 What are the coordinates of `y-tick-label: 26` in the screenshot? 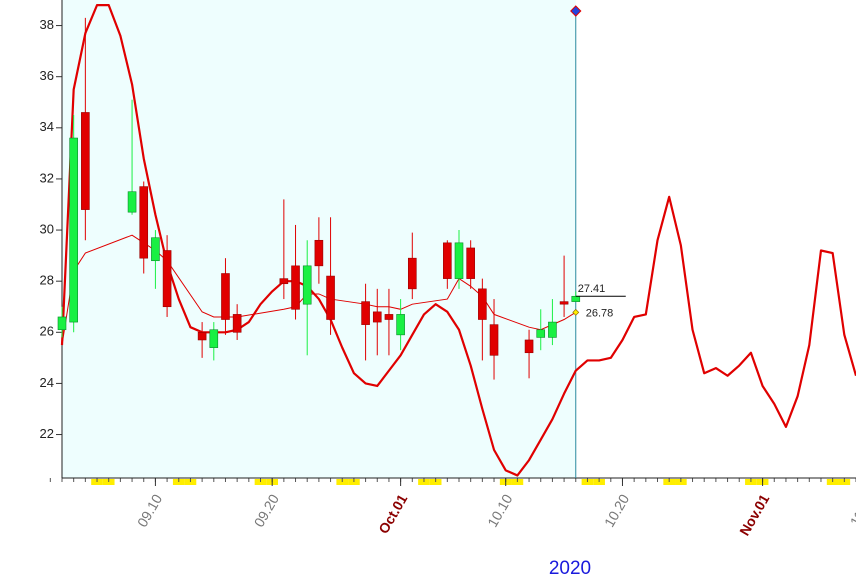 It's located at (47, 331).